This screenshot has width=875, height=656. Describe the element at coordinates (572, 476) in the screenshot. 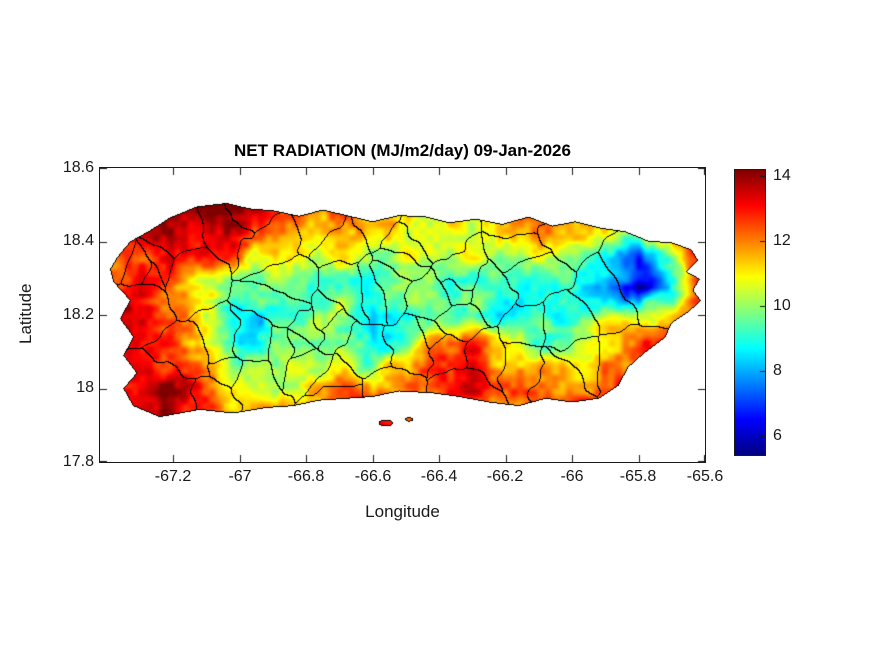

I see `x-tick-label: -66` at that location.